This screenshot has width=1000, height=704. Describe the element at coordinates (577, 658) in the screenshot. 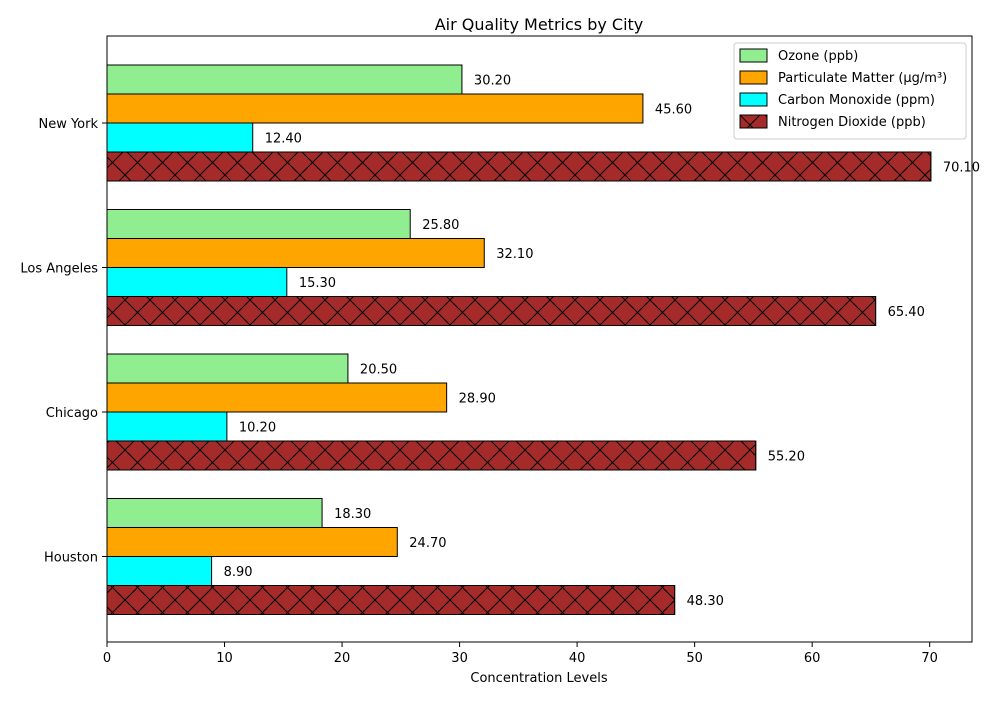

I see `x-tick-label-40: 40` at that location.